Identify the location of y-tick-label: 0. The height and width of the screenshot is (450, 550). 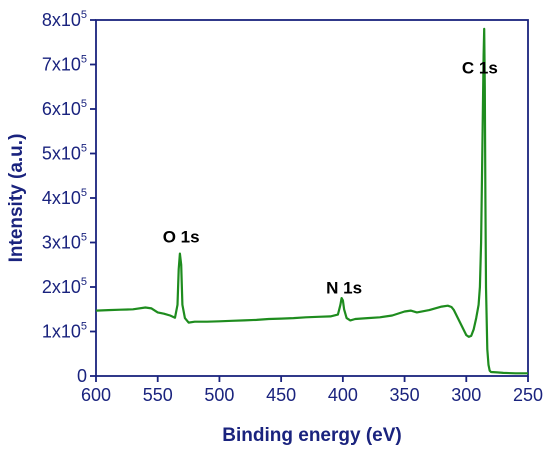
(82, 376).